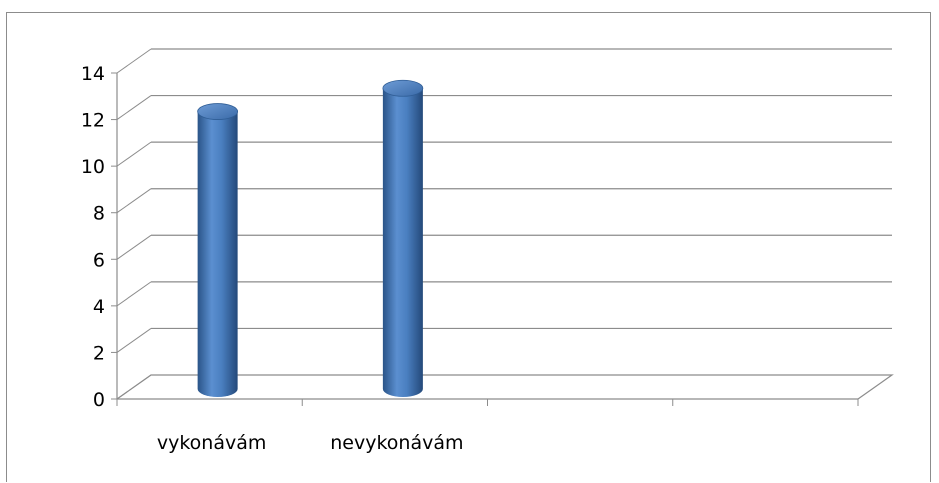  Describe the element at coordinates (93, 74) in the screenshot. I see `y-tick-label: 14` at that location.